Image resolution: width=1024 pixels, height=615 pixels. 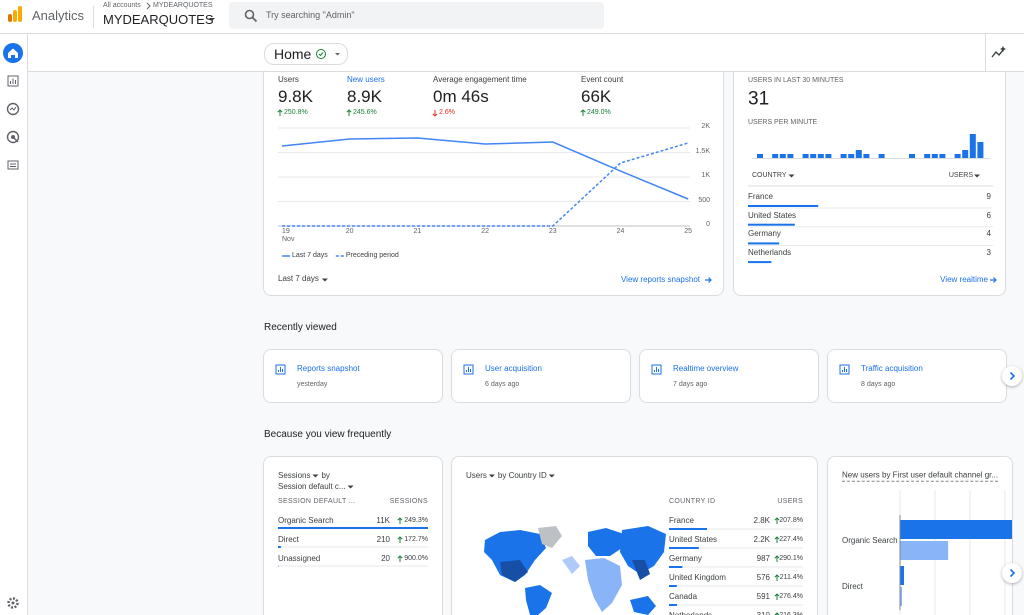 I want to click on recent-time: 8 days ago, so click(x=878, y=384).